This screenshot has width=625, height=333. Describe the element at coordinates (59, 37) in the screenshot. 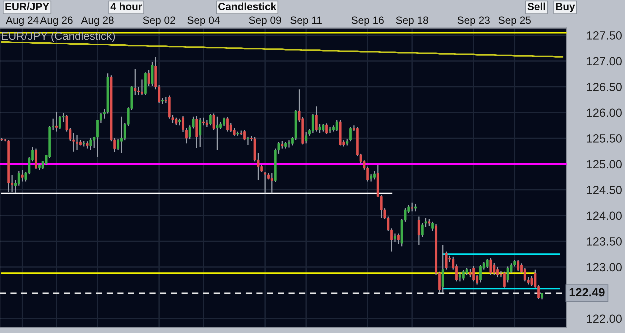

I see `chart-title: EUR/JPY (Candlestick)` at that location.